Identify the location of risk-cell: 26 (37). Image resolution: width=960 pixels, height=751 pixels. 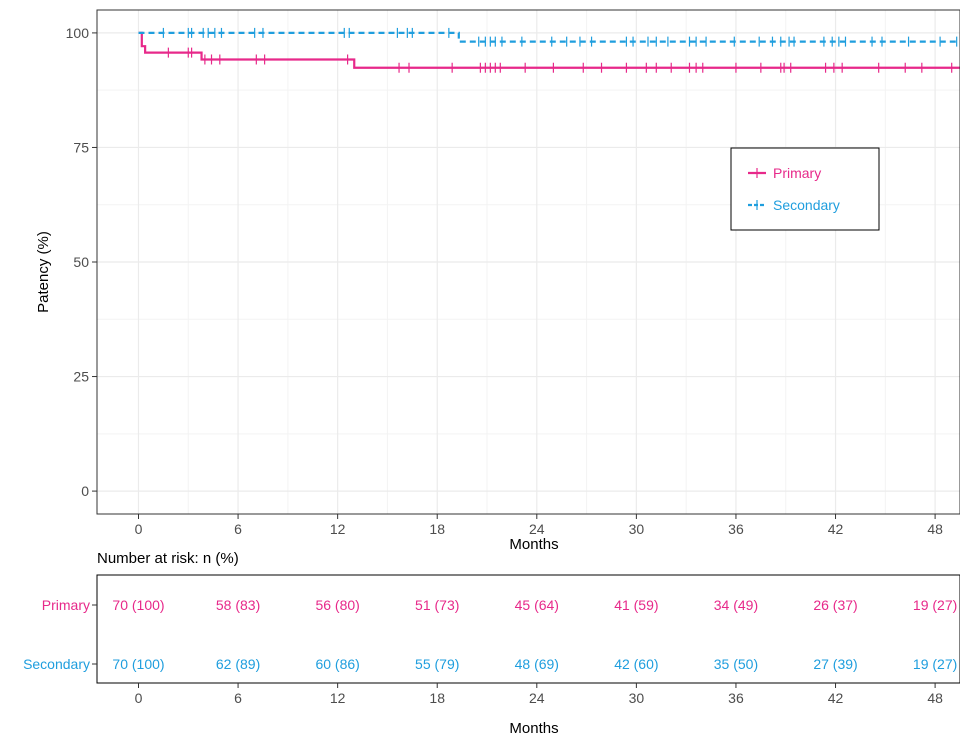
(835, 605).